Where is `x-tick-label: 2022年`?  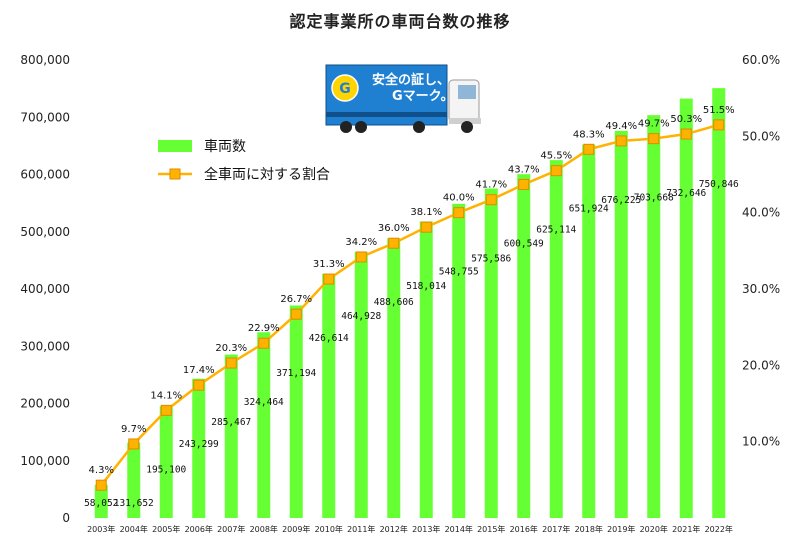
x-tick-label: 2022年 is located at coordinates (719, 529).